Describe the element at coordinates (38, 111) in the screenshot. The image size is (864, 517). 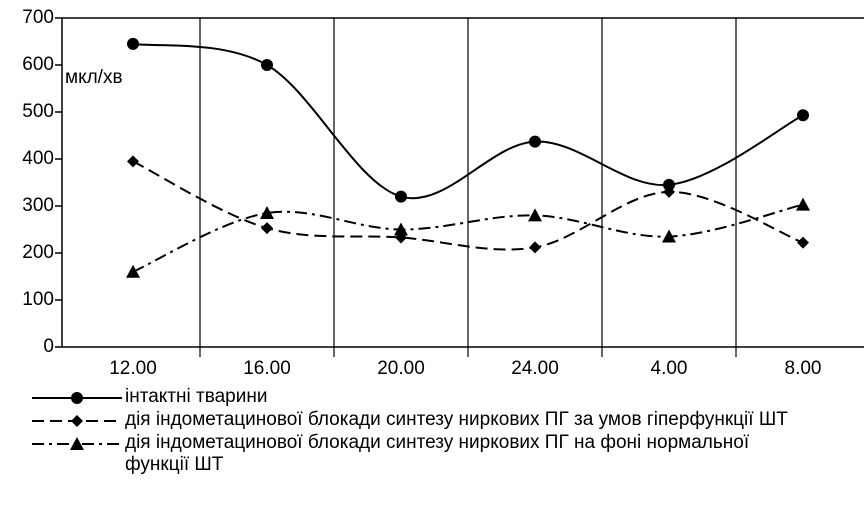
I see `y-tick-label: 500` at that location.